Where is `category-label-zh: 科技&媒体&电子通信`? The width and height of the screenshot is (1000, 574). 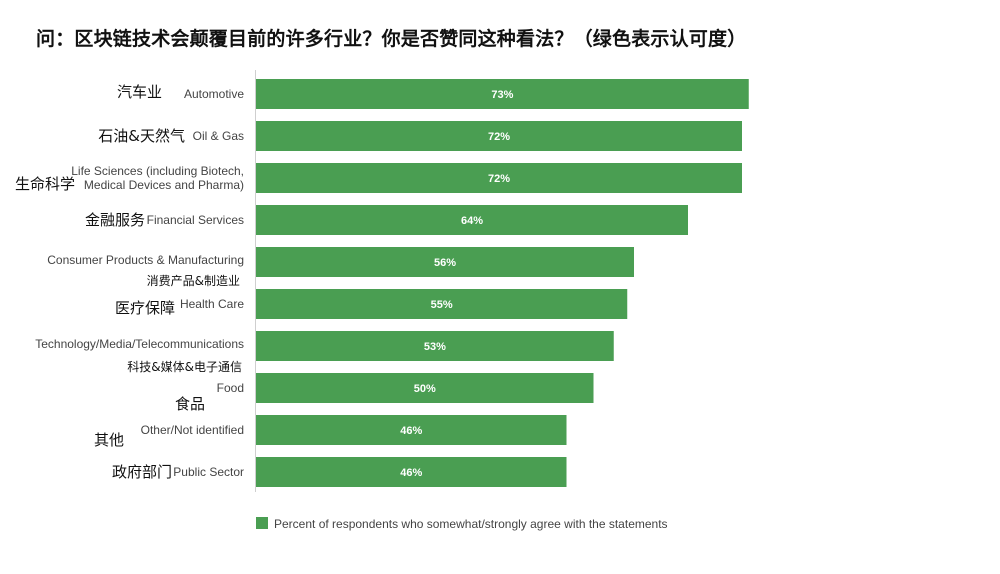
category-label-zh: 科技&媒体&电子通信 is located at coordinates (184, 367).